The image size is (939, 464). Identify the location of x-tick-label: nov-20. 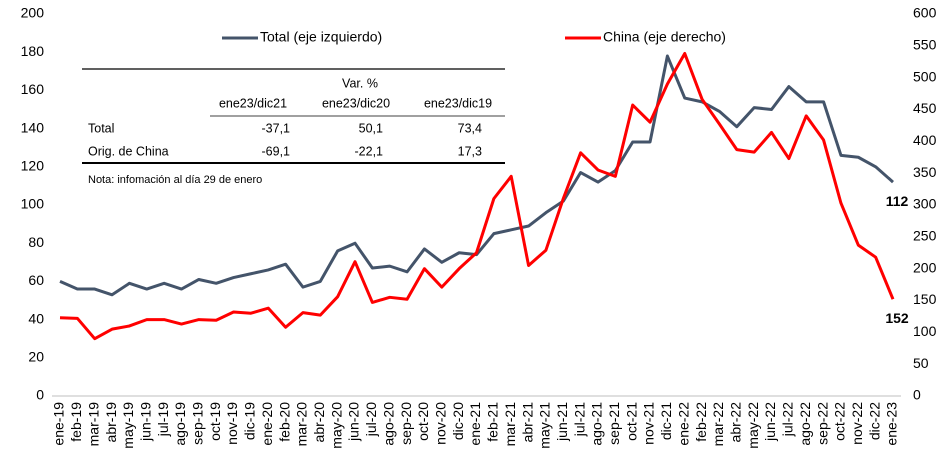
(440, 423).